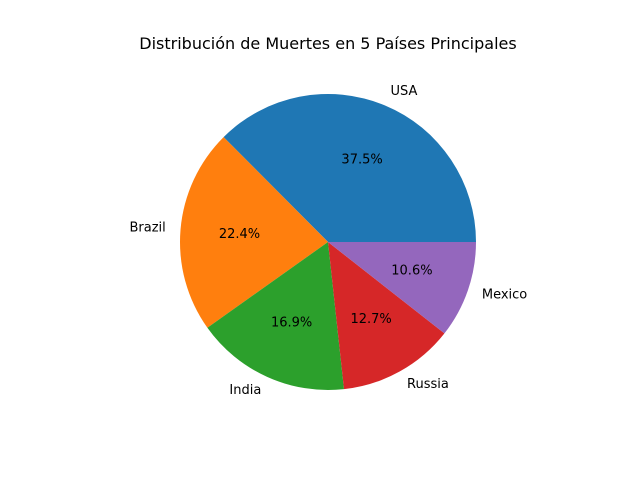 This screenshot has height=480, width=640. What do you see at coordinates (245, 390) in the screenshot?
I see `slice-label-india: India` at bounding box center [245, 390].